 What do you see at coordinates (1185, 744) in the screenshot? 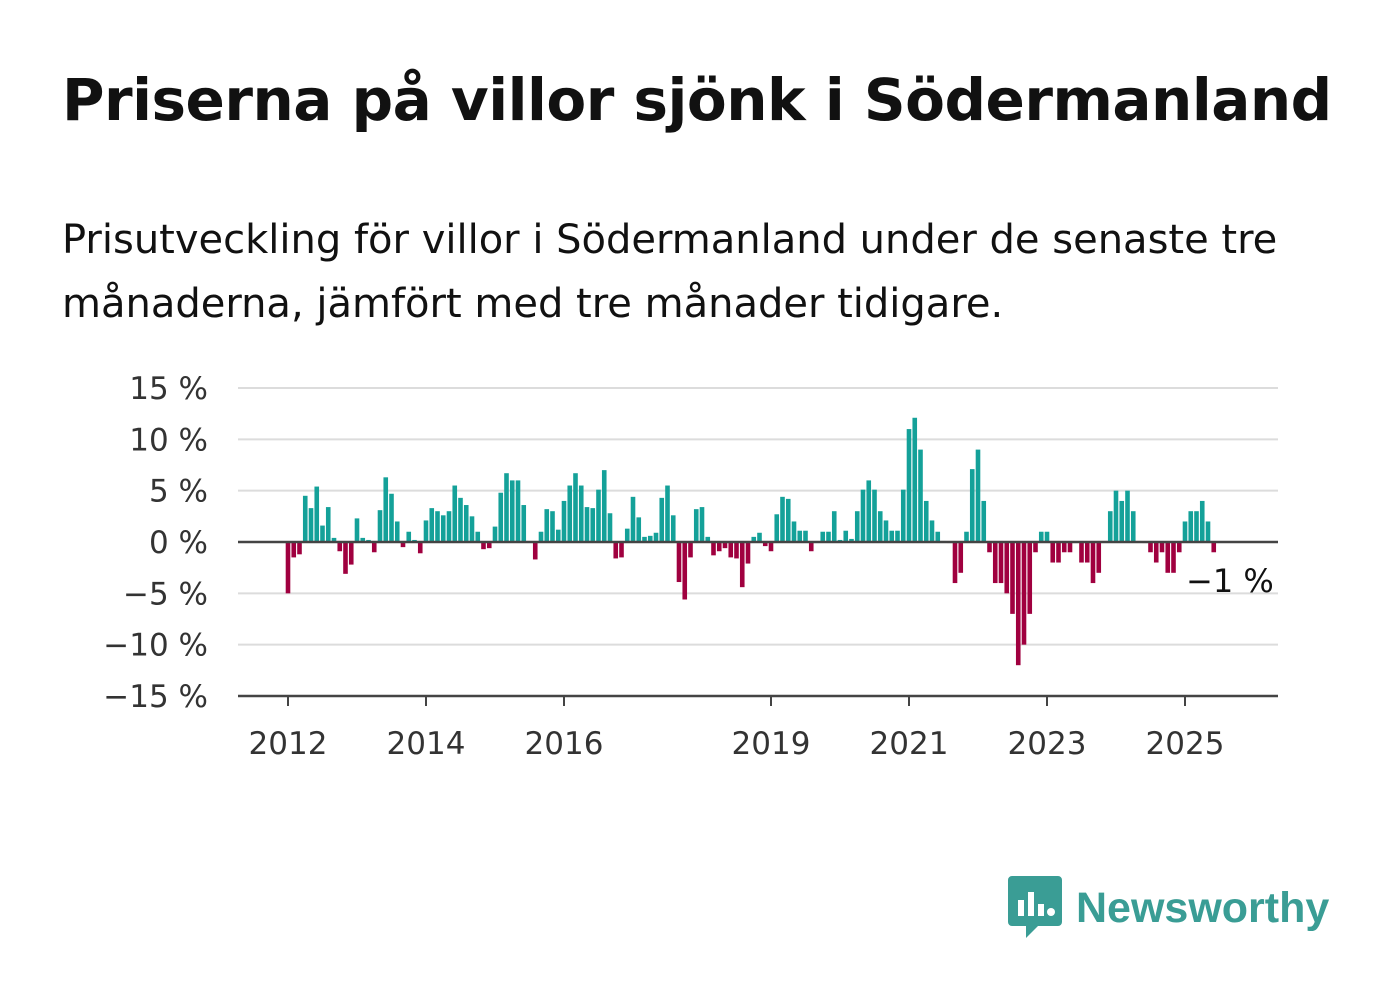
I see `x-tick-label: 2025` at bounding box center [1185, 744].